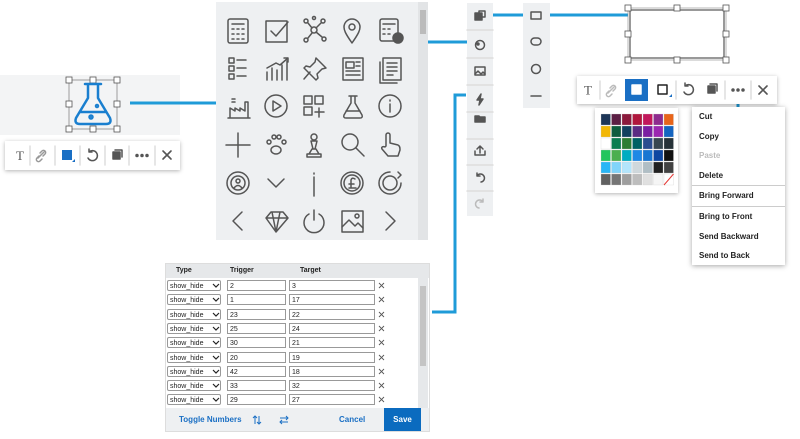 The height and width of the screenshot is (439, 800). Describe the element at coordinates (216, 300) in the screenshot. I see `dropdown-arrow` at that location.